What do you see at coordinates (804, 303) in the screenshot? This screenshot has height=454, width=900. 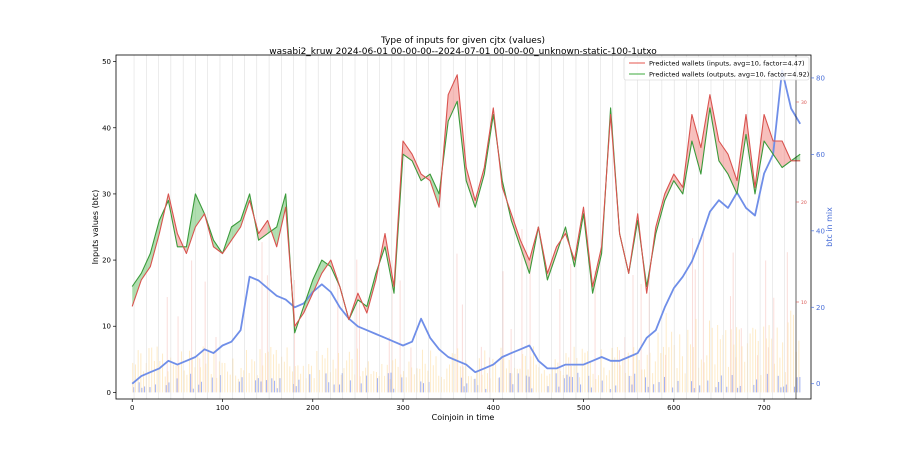 I see `y3-tick-label: 10` at bounding box center [804, 303].